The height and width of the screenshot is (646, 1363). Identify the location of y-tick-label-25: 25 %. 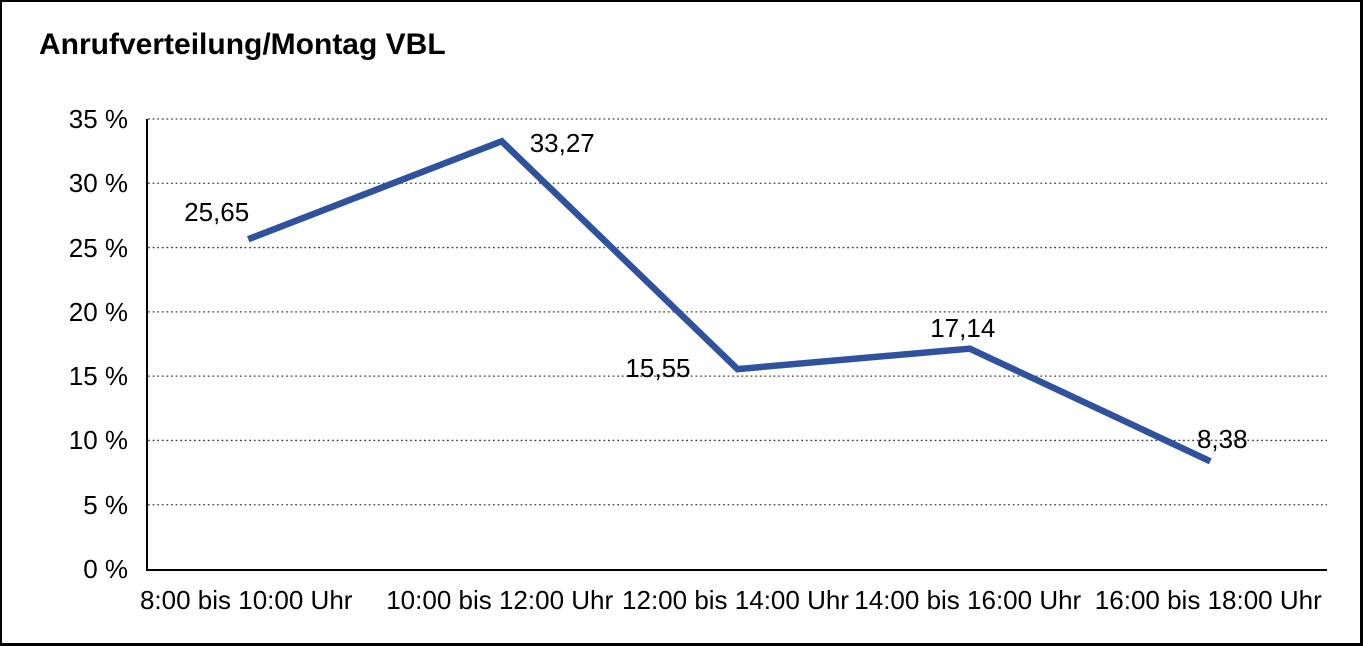
(98, 247).